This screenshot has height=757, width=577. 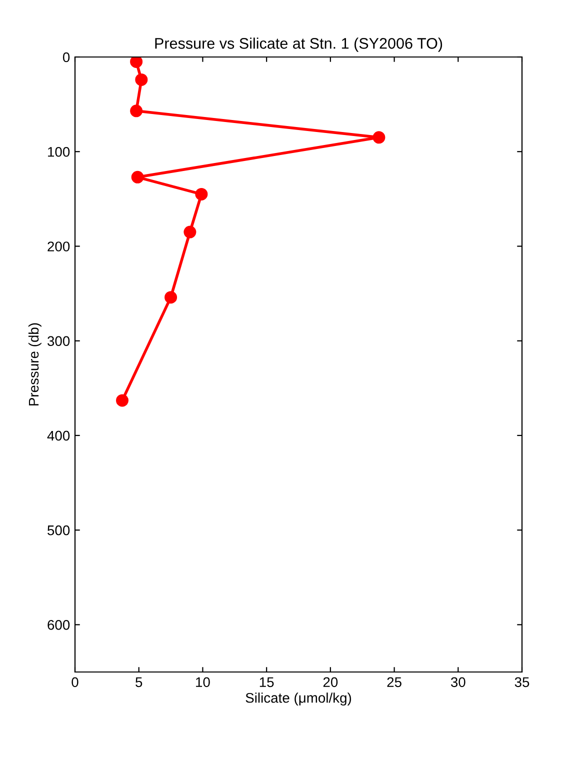 I want to click on x-tick-label: 5, so click(x=139, y=682).